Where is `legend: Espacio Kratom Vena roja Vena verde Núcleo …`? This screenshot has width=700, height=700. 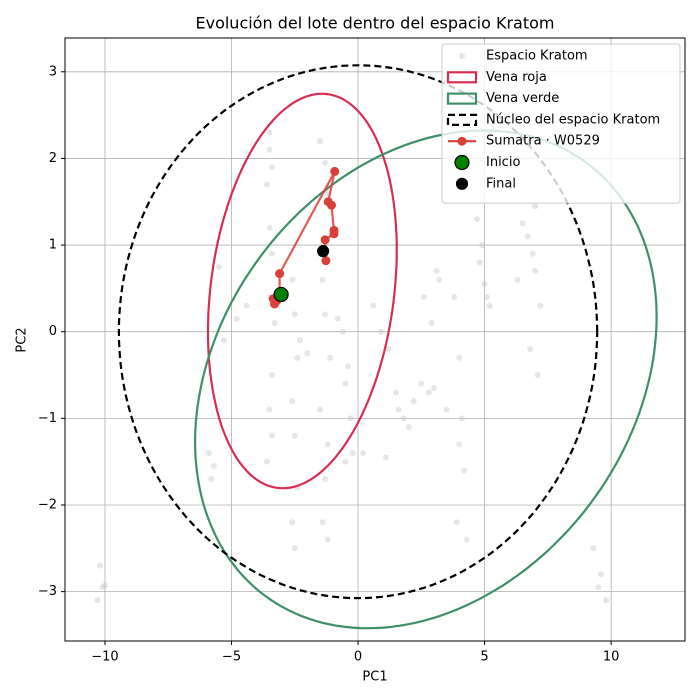
legend: Espacio Kratom Vena roja Vena verde Núcleo … is located at coordinates (561, 123).